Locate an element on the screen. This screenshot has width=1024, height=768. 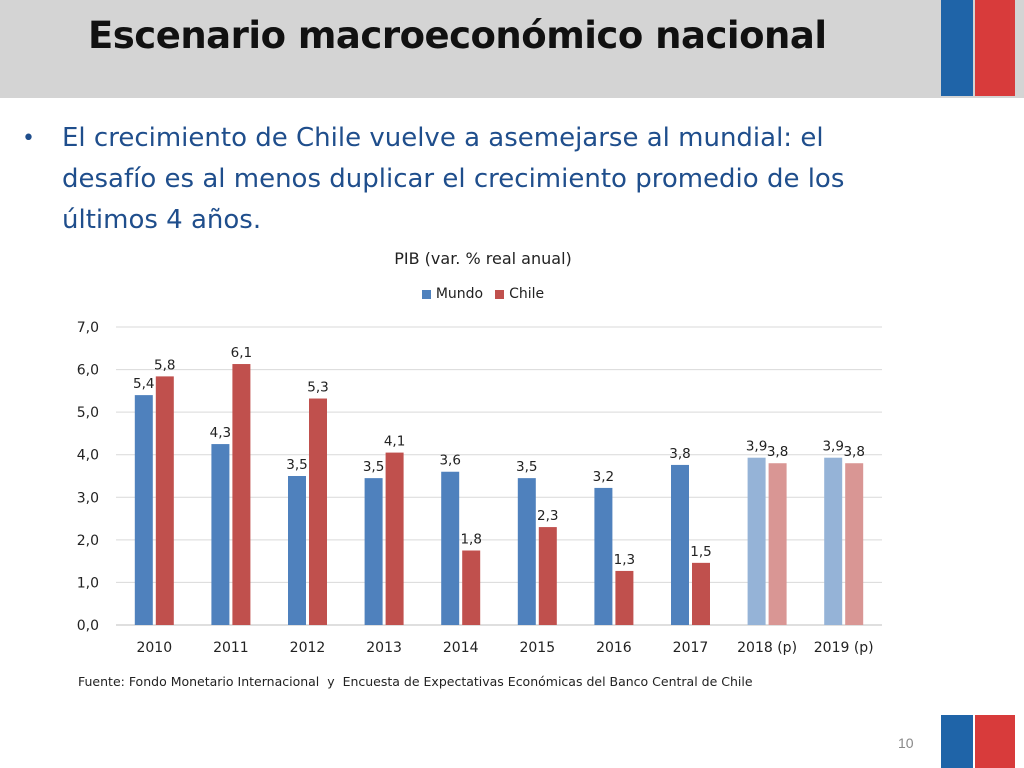
bar-chile-2010 is located at coordinates (164, 500).